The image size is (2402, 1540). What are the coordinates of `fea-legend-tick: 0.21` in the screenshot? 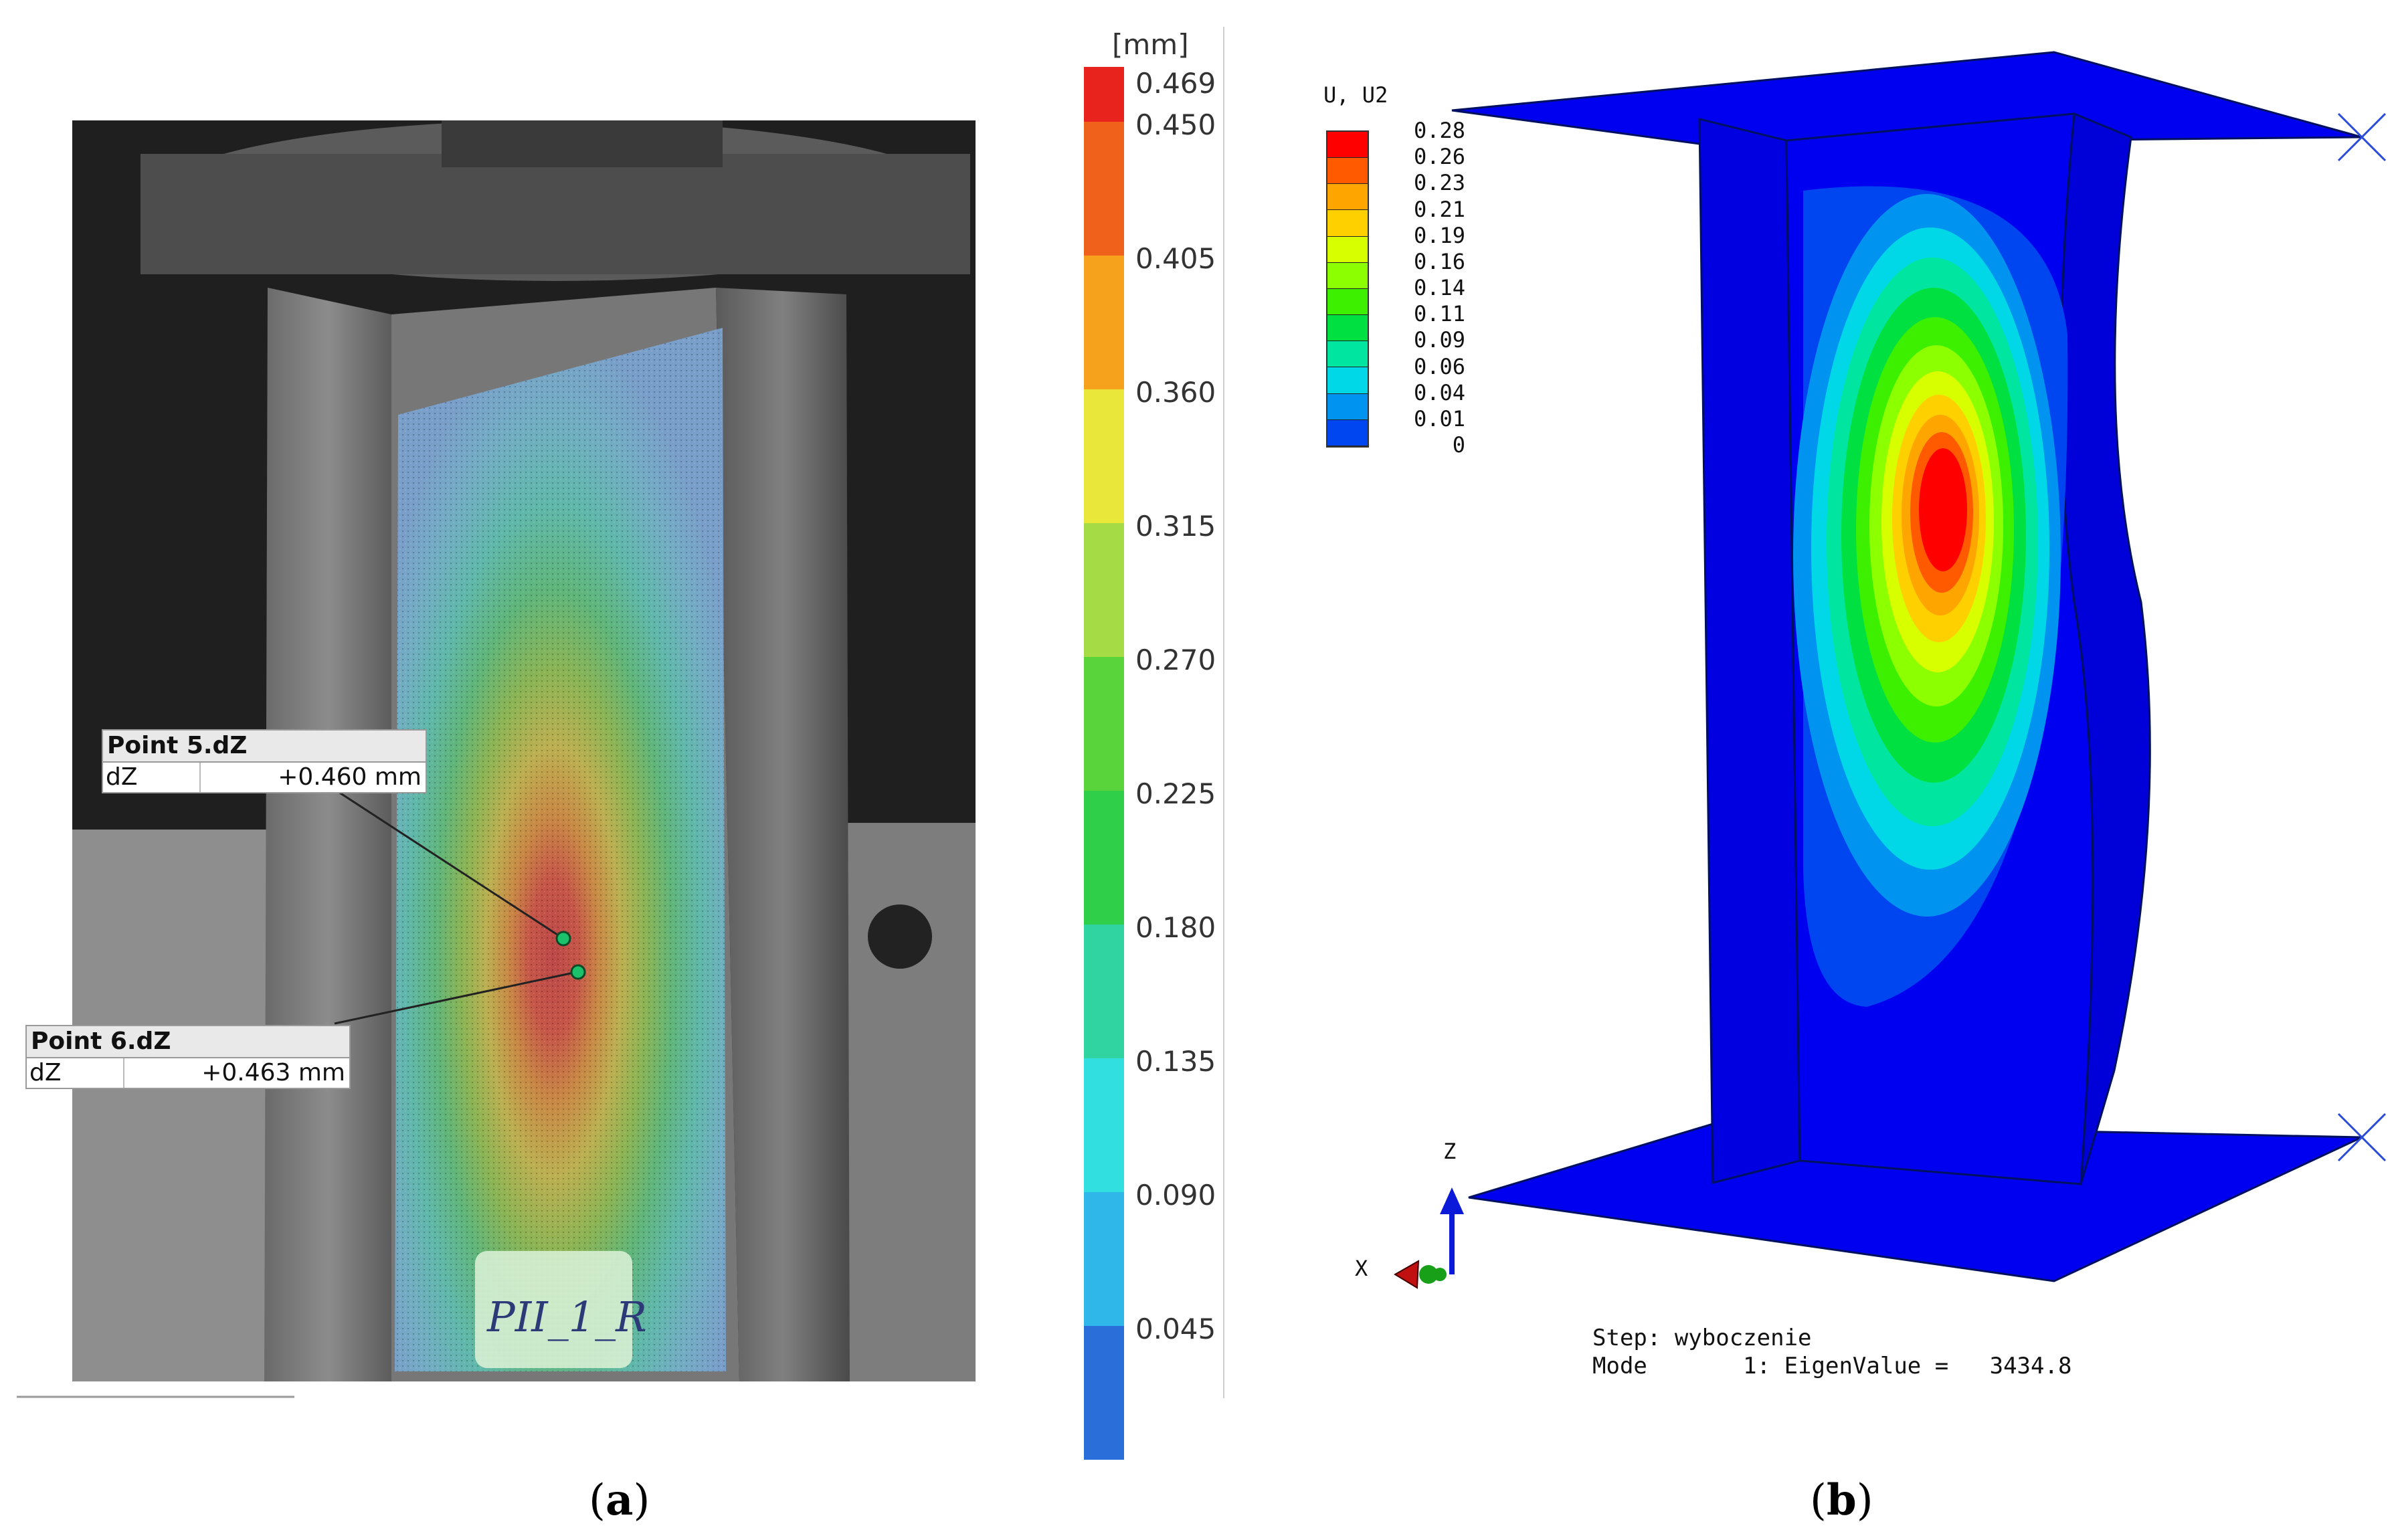 It's located at (1439, 209).